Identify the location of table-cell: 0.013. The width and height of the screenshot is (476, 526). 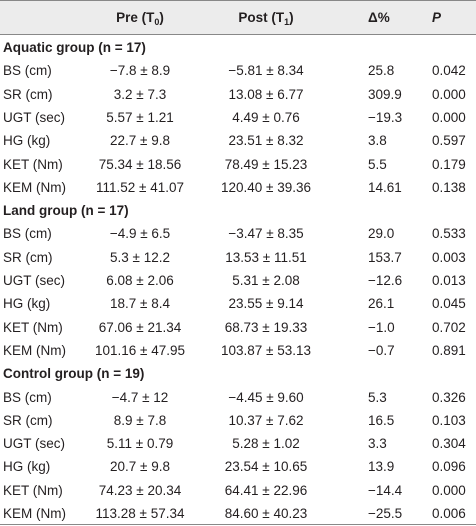
(449, 280).